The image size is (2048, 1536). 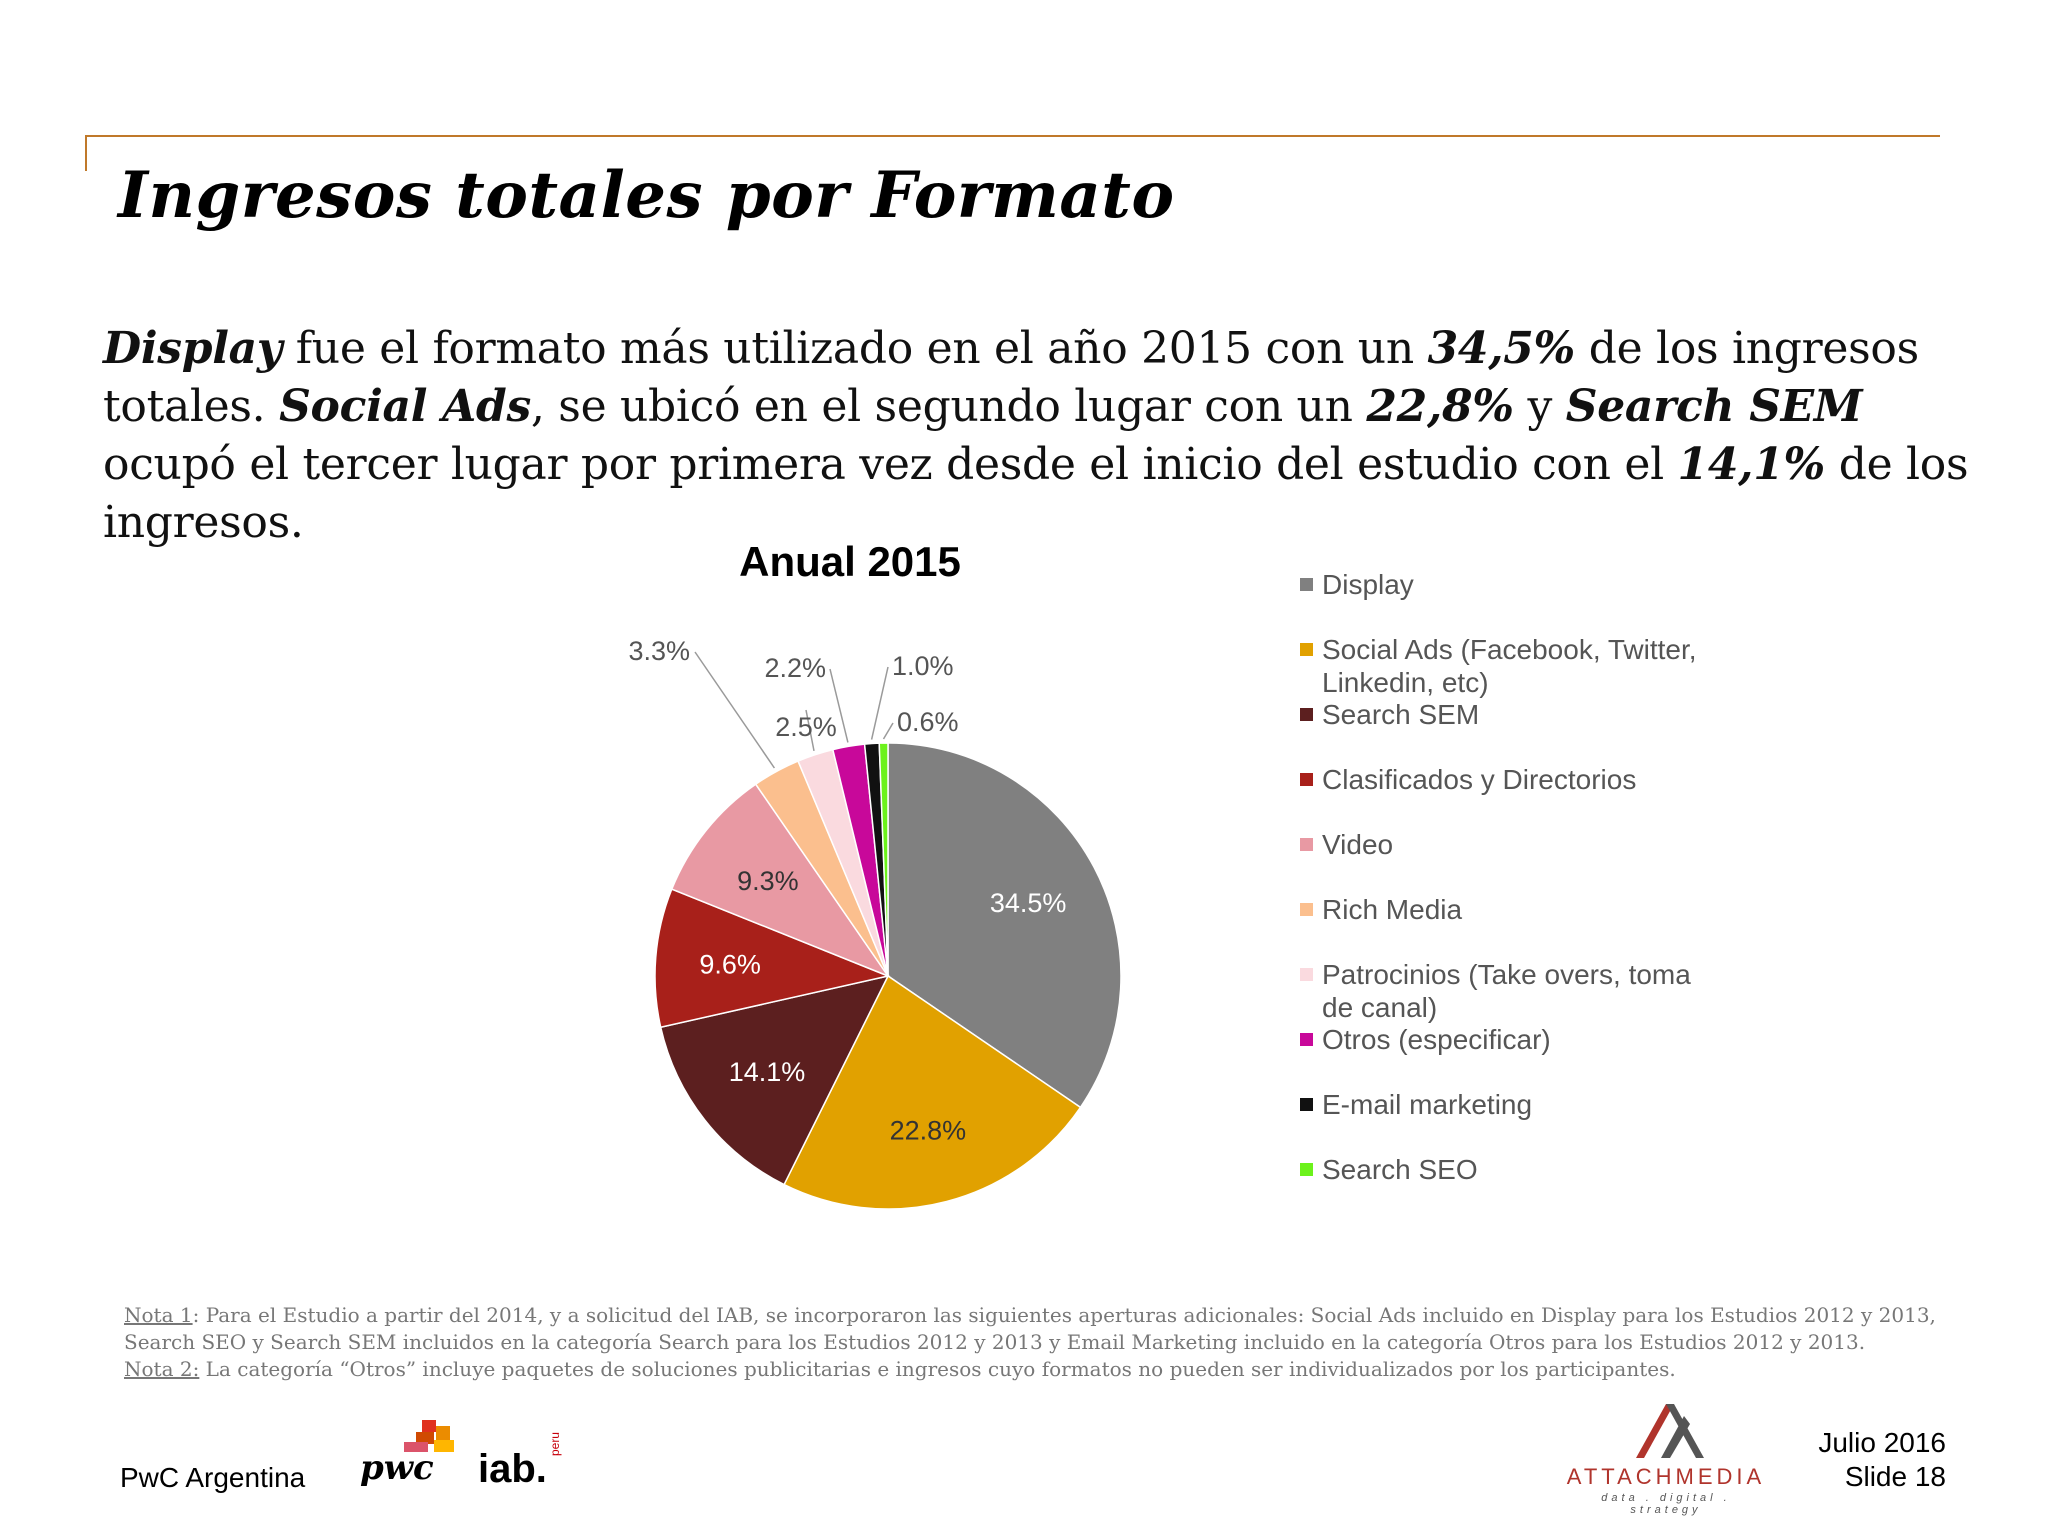 I want to click on leader-line-patrocinios-take-overs-toma-de-canal, so click(x=810, y=730).